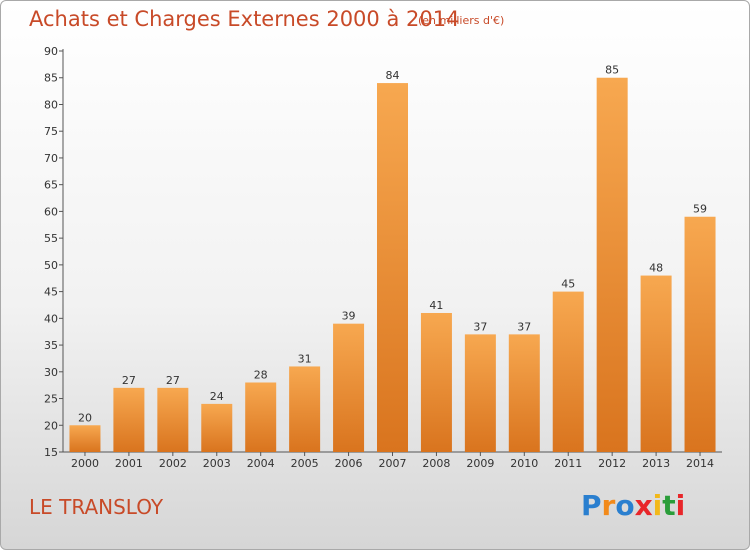 The image size is (750, 550). What do you see at coordinates (96, 507) in the screenshot?
I see `commune-name: LE TRANSLOY` at bounding box center [96, 507].